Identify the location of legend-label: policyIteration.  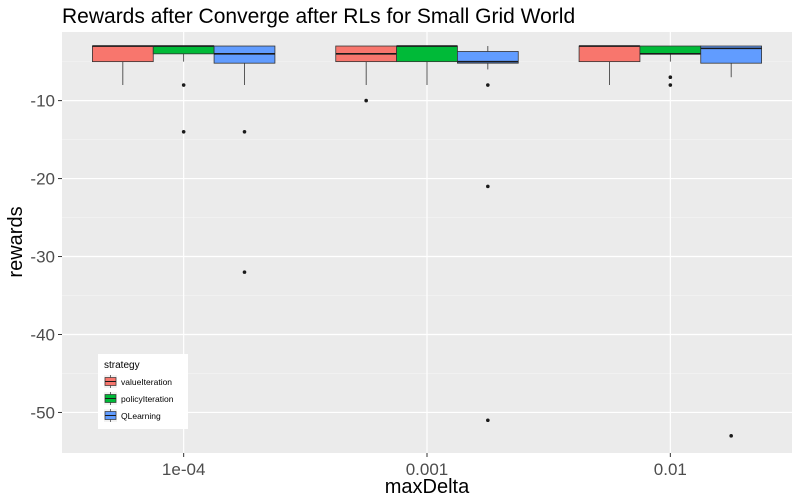
(147, 399).